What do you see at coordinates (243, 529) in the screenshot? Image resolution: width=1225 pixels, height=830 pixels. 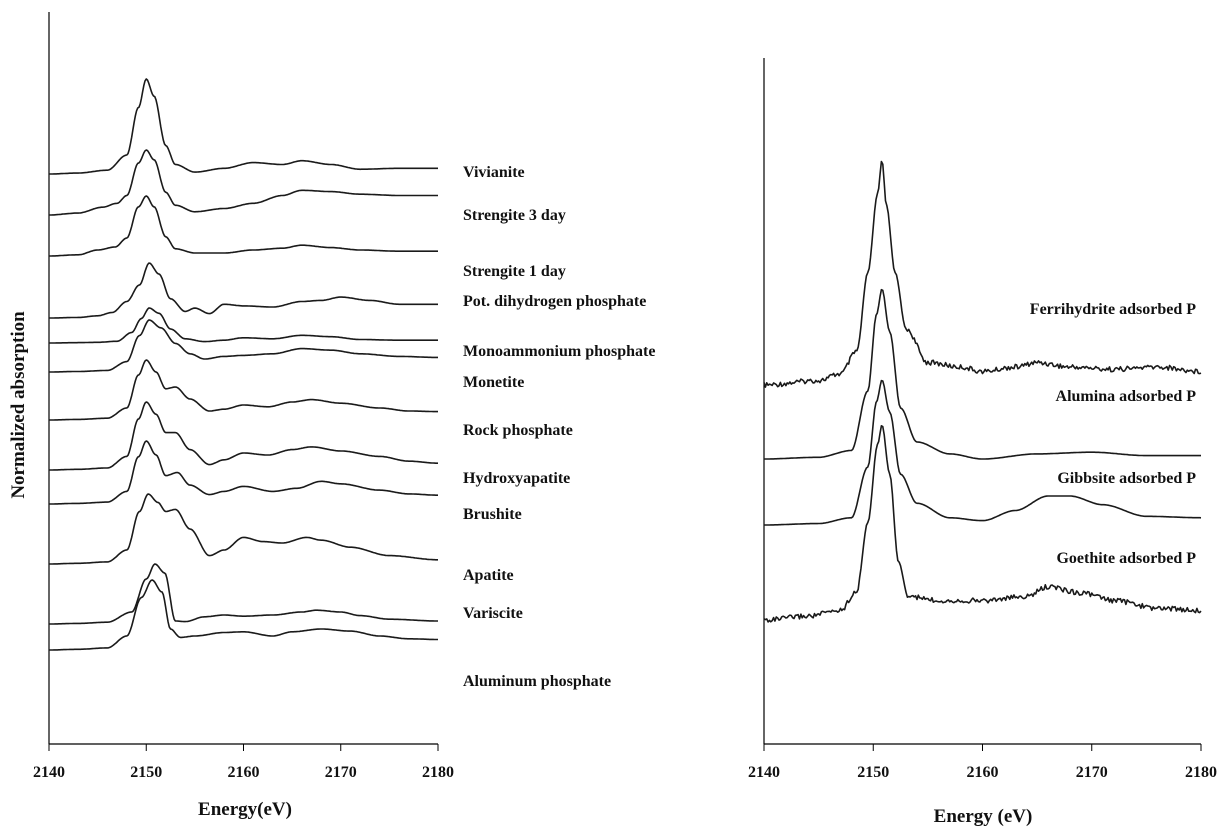 I see `spectrum-line-apatite` at bounding box center [243, 529].